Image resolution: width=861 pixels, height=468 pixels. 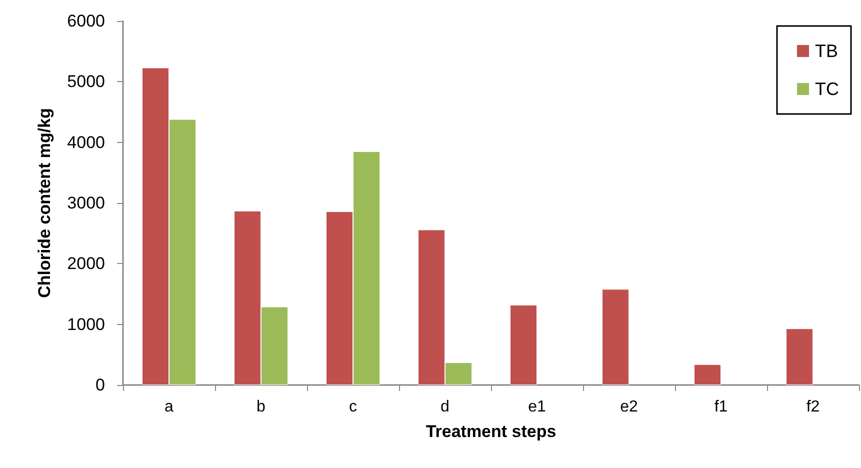 What do you see at coordinates (86, 82) in the screenshot?
I see `y-tick-label: 5000` at bounding box center [86, 82].